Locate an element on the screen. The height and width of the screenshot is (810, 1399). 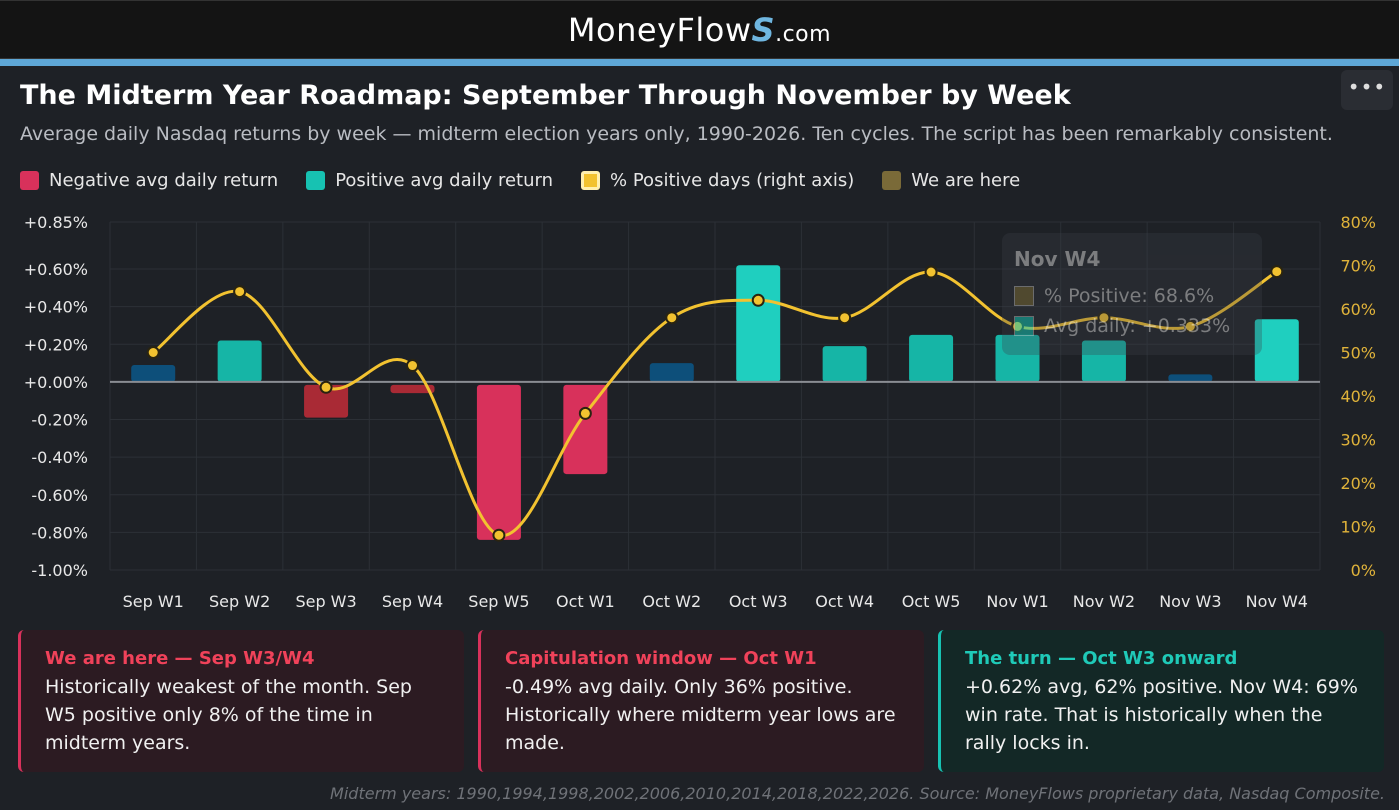
left-tick-label: -0.60% is located at coordinates (59, 495).